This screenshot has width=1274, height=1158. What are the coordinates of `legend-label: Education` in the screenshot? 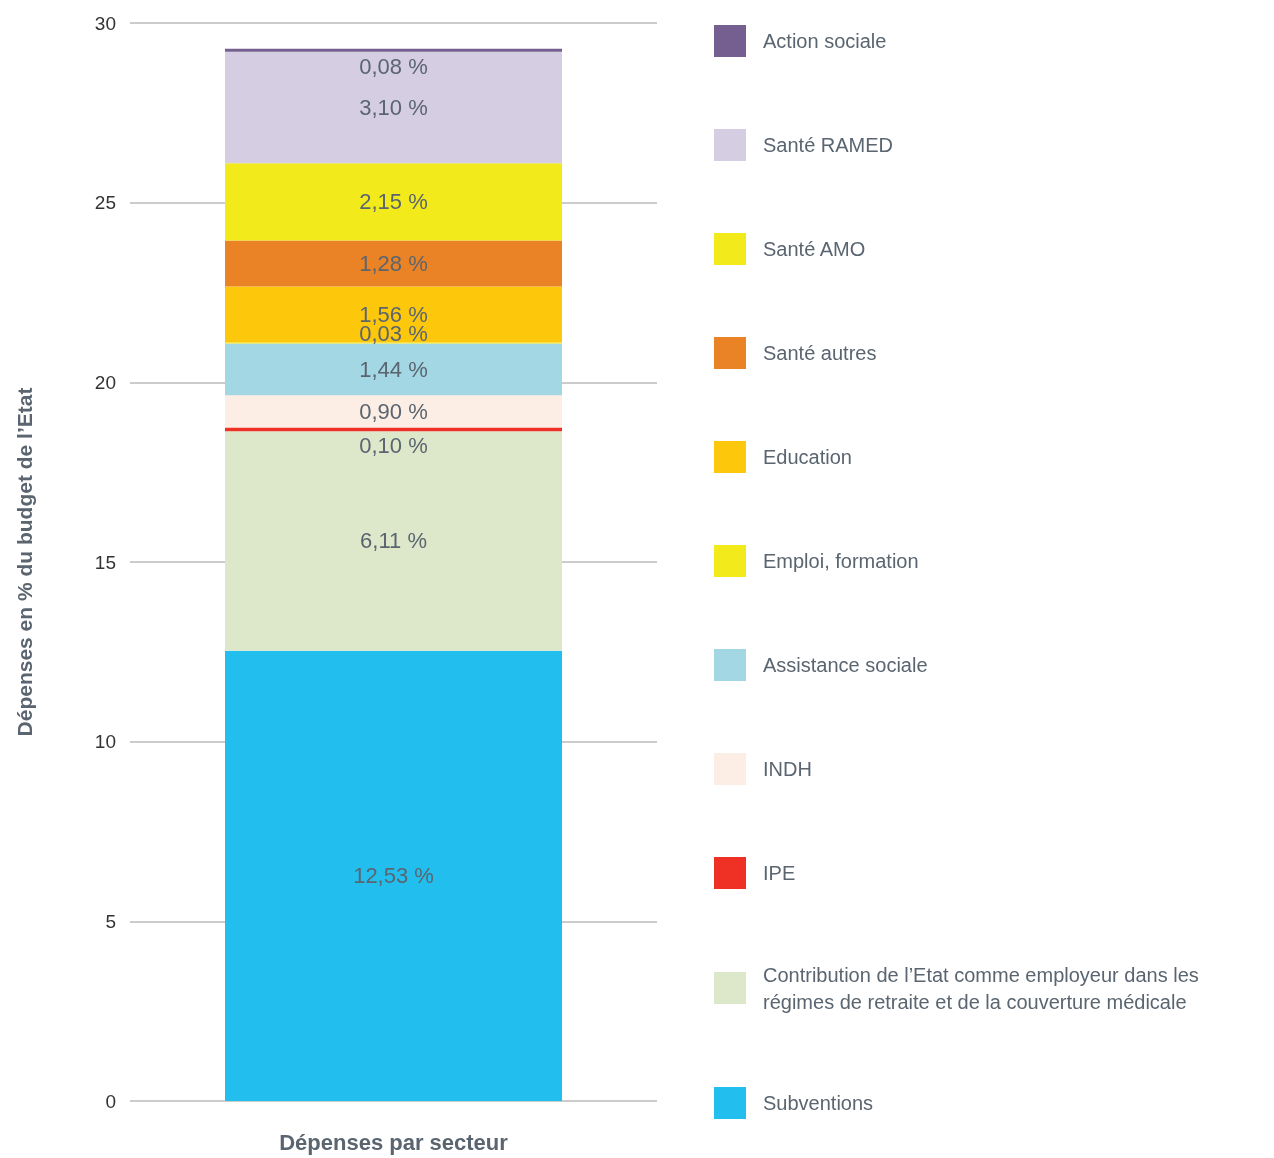 It's located at (807, 457).